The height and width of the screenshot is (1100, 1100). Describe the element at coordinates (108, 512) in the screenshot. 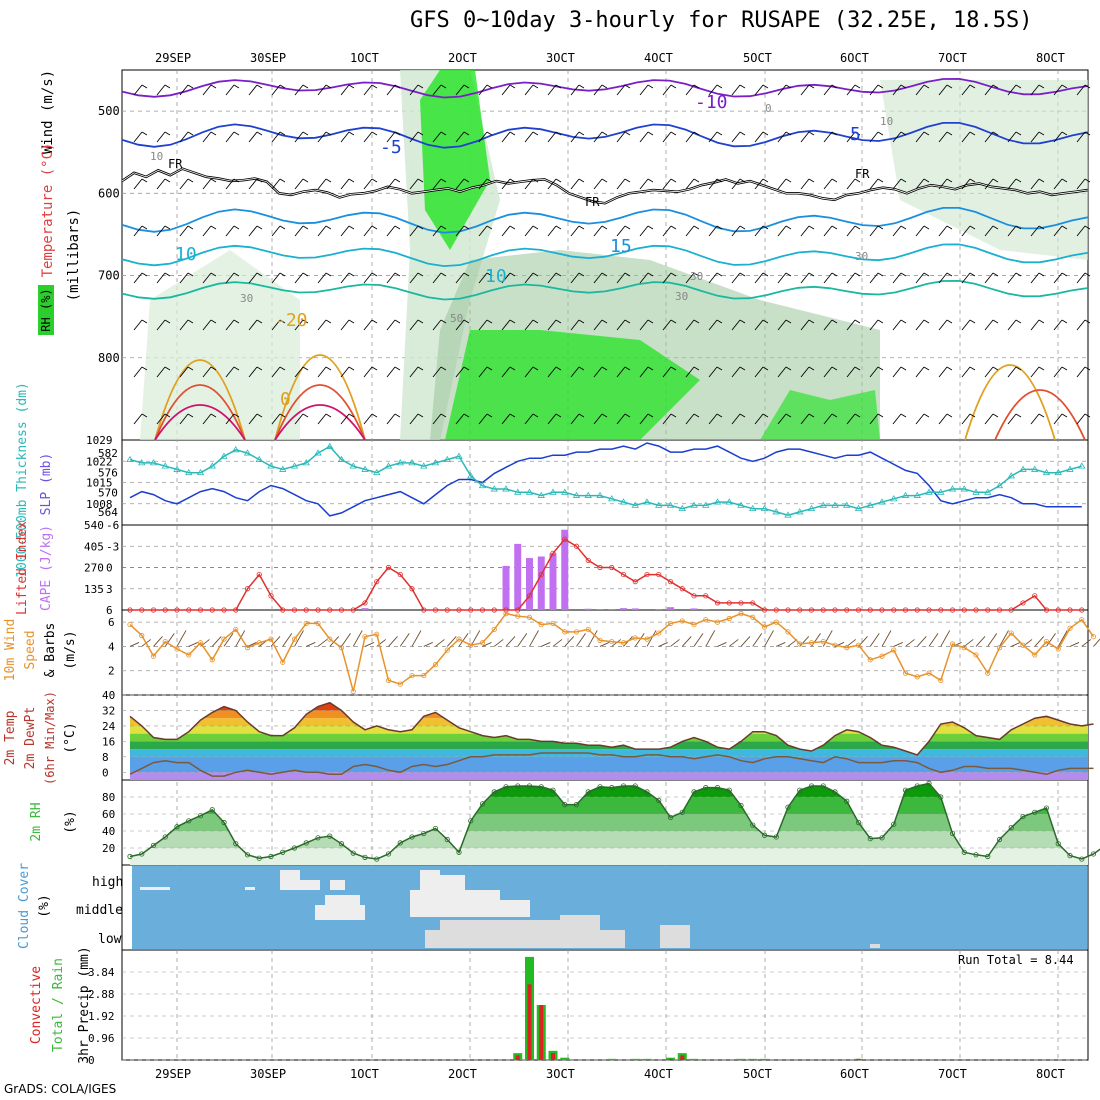

I see `thickness-tick: 564` at that location.